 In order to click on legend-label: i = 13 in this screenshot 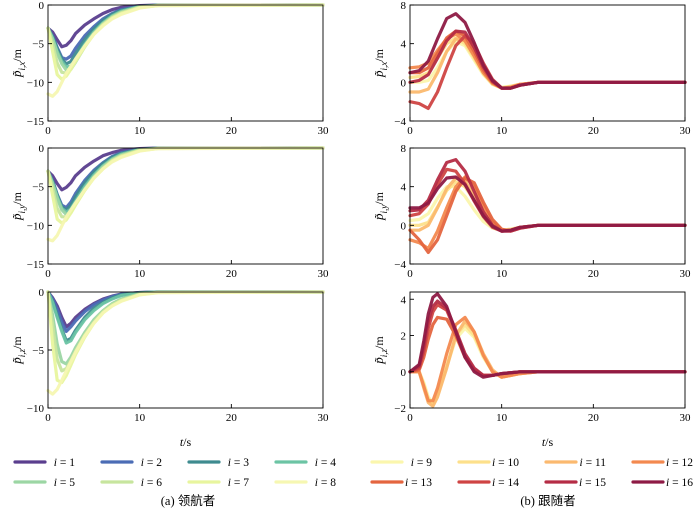, I will do `click(418, 483)`.